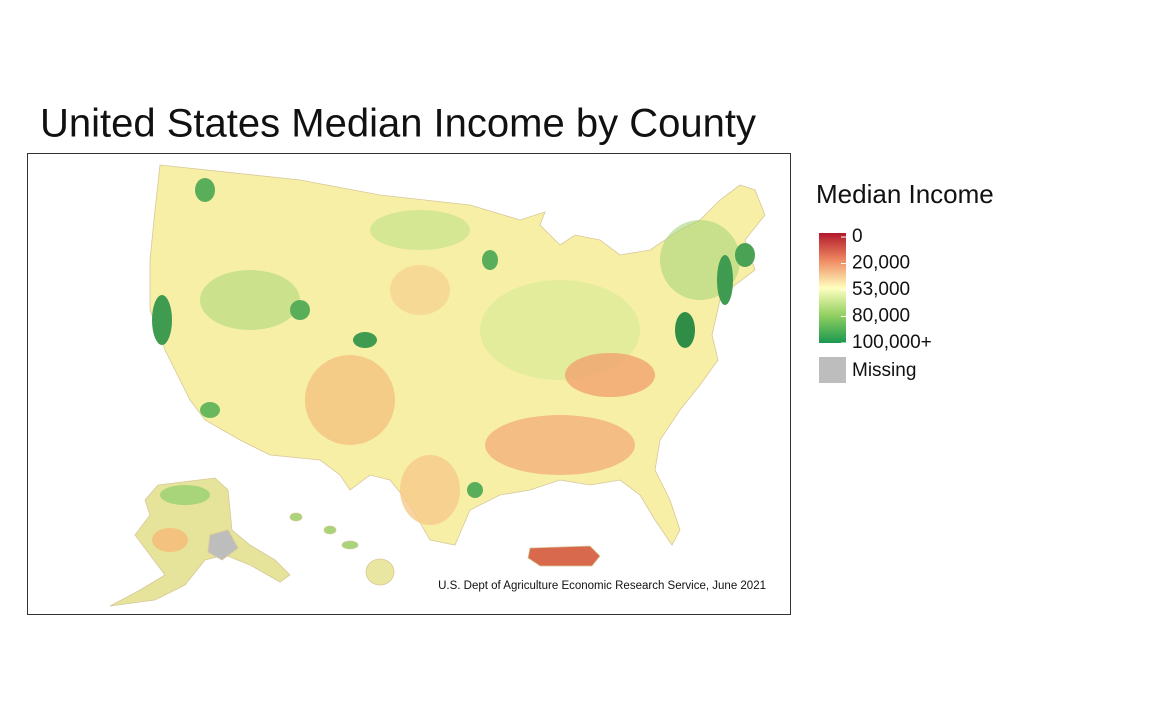 The width and height of the screenshot is (1168, 726). I want to click on legend-label: 80,000, so click(881, 316).